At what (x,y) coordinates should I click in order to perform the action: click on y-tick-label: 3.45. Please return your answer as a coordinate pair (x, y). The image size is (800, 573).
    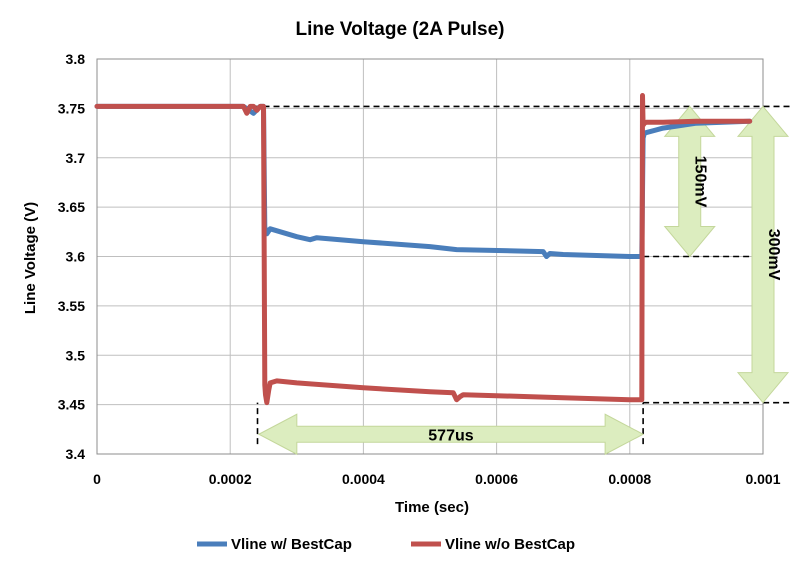
    Looking at the image, I should click on (71, 405).